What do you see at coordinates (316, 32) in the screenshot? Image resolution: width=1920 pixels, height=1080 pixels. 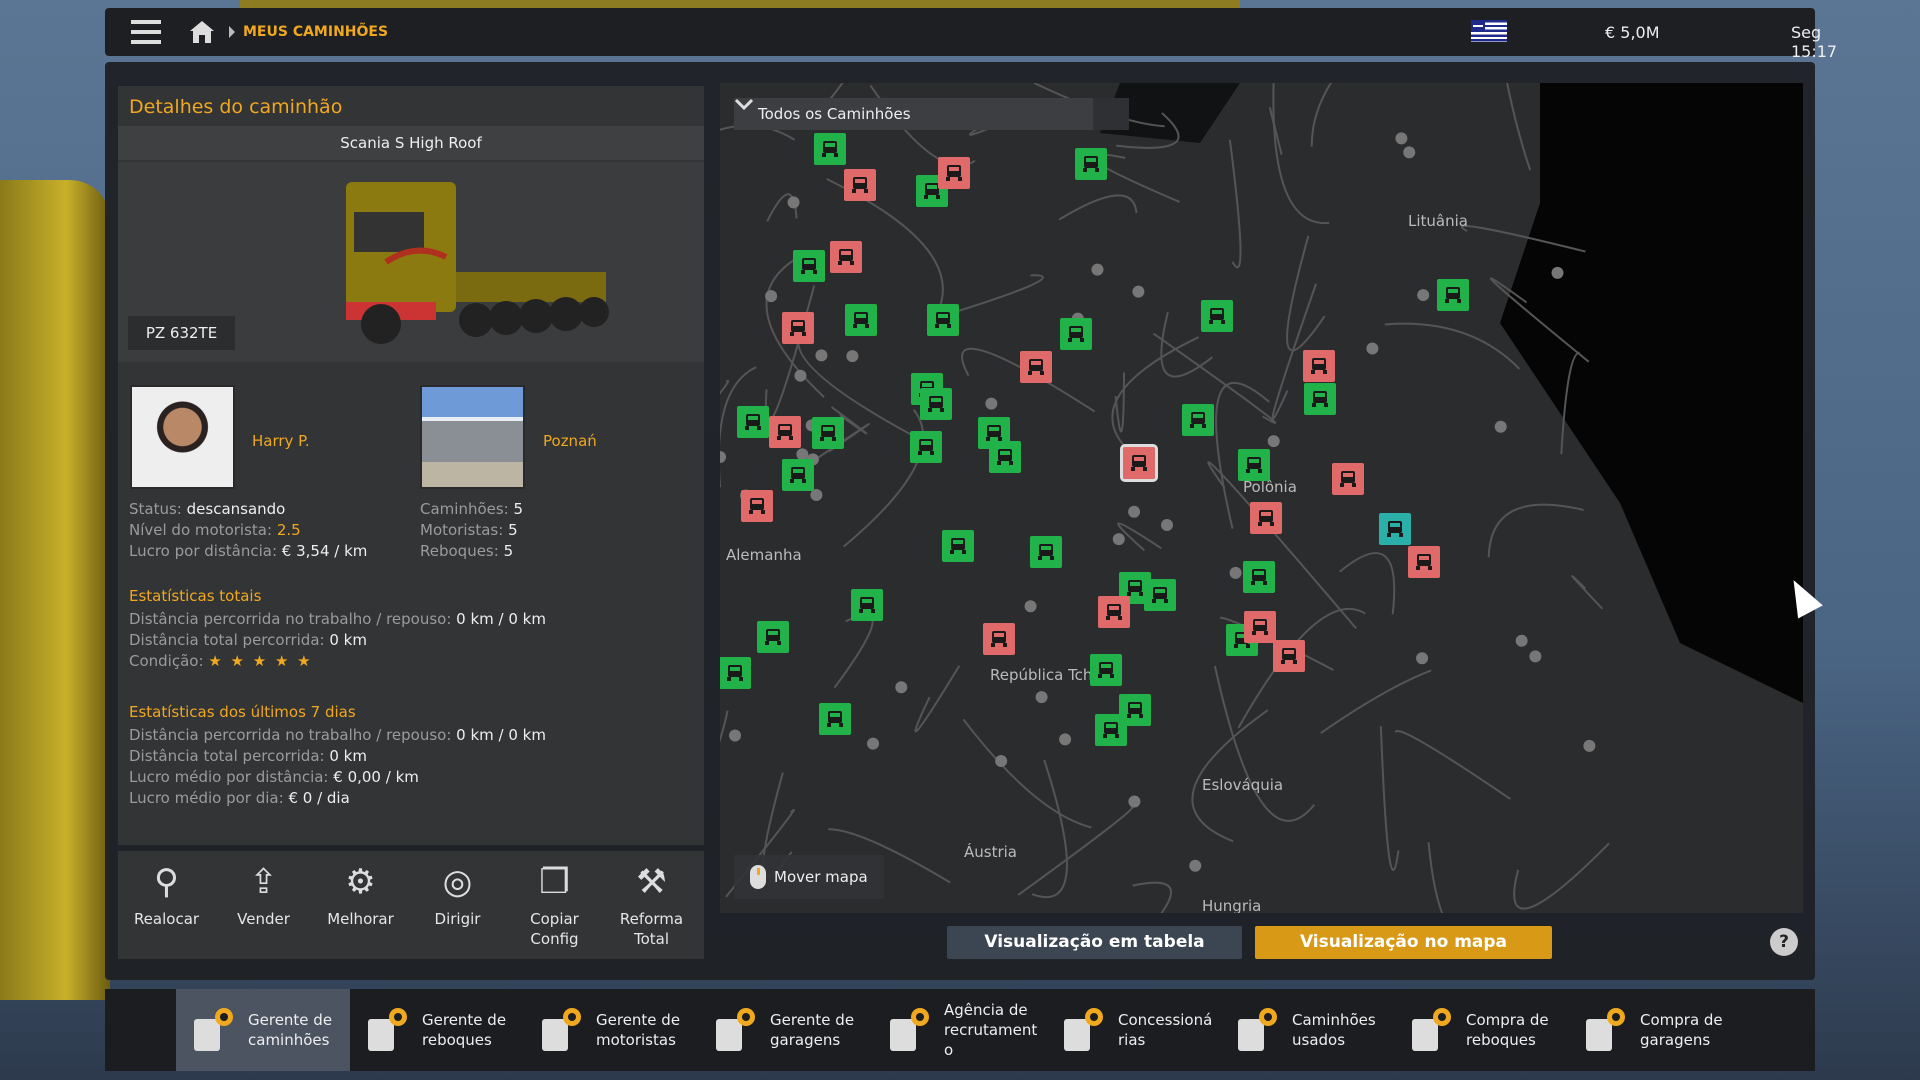 I see `breadcrumb-current: MEUS CAMINHÕES` at bounding box center [316, 32].